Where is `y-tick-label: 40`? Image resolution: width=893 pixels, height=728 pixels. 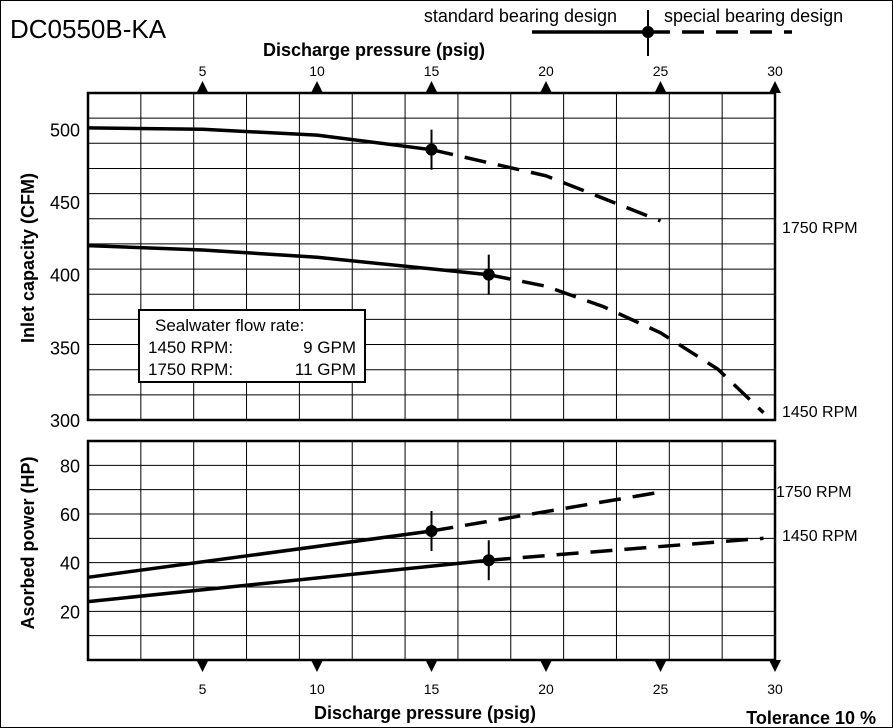
y-tick-label: 40 is located at coordinates (70, 564).